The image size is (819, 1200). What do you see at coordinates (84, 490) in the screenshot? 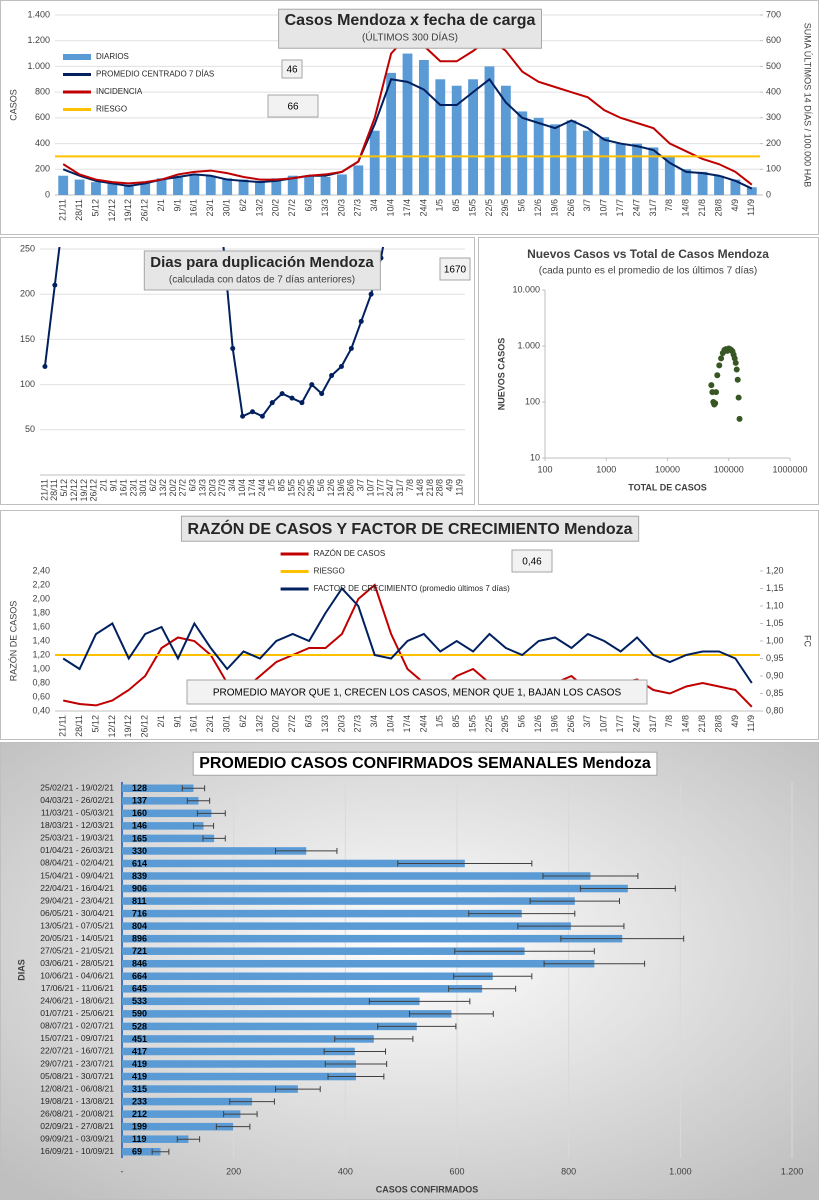
I see `x-tick-label: 19/12` at bounding box center [84, 490].